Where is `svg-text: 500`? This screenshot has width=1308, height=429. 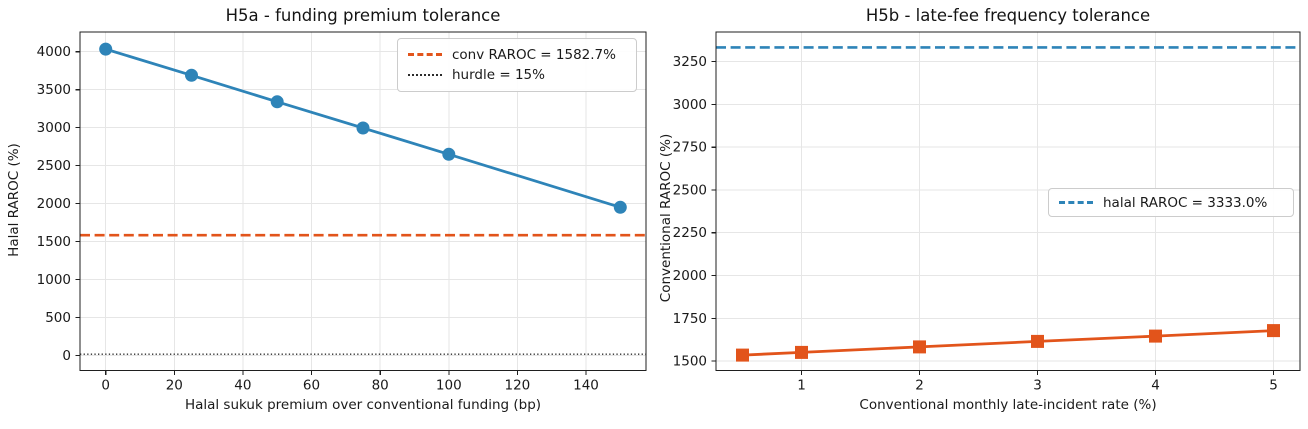 svg-text: 500 is located at coordinates (58, 318).